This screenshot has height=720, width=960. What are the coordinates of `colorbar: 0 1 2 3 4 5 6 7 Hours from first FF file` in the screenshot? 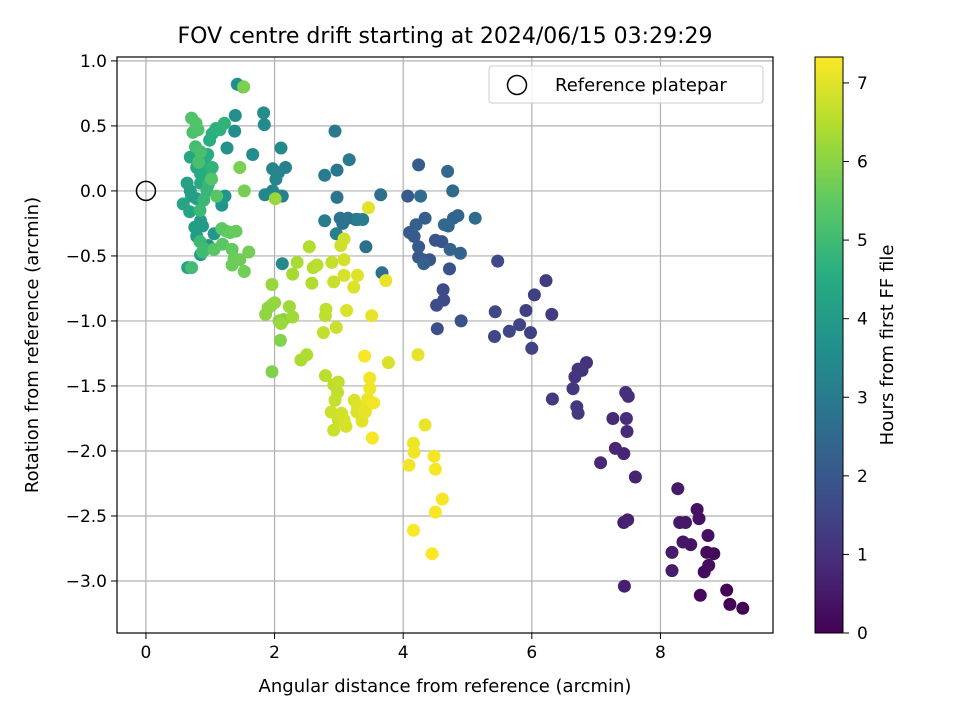 It's located at (856, 350).